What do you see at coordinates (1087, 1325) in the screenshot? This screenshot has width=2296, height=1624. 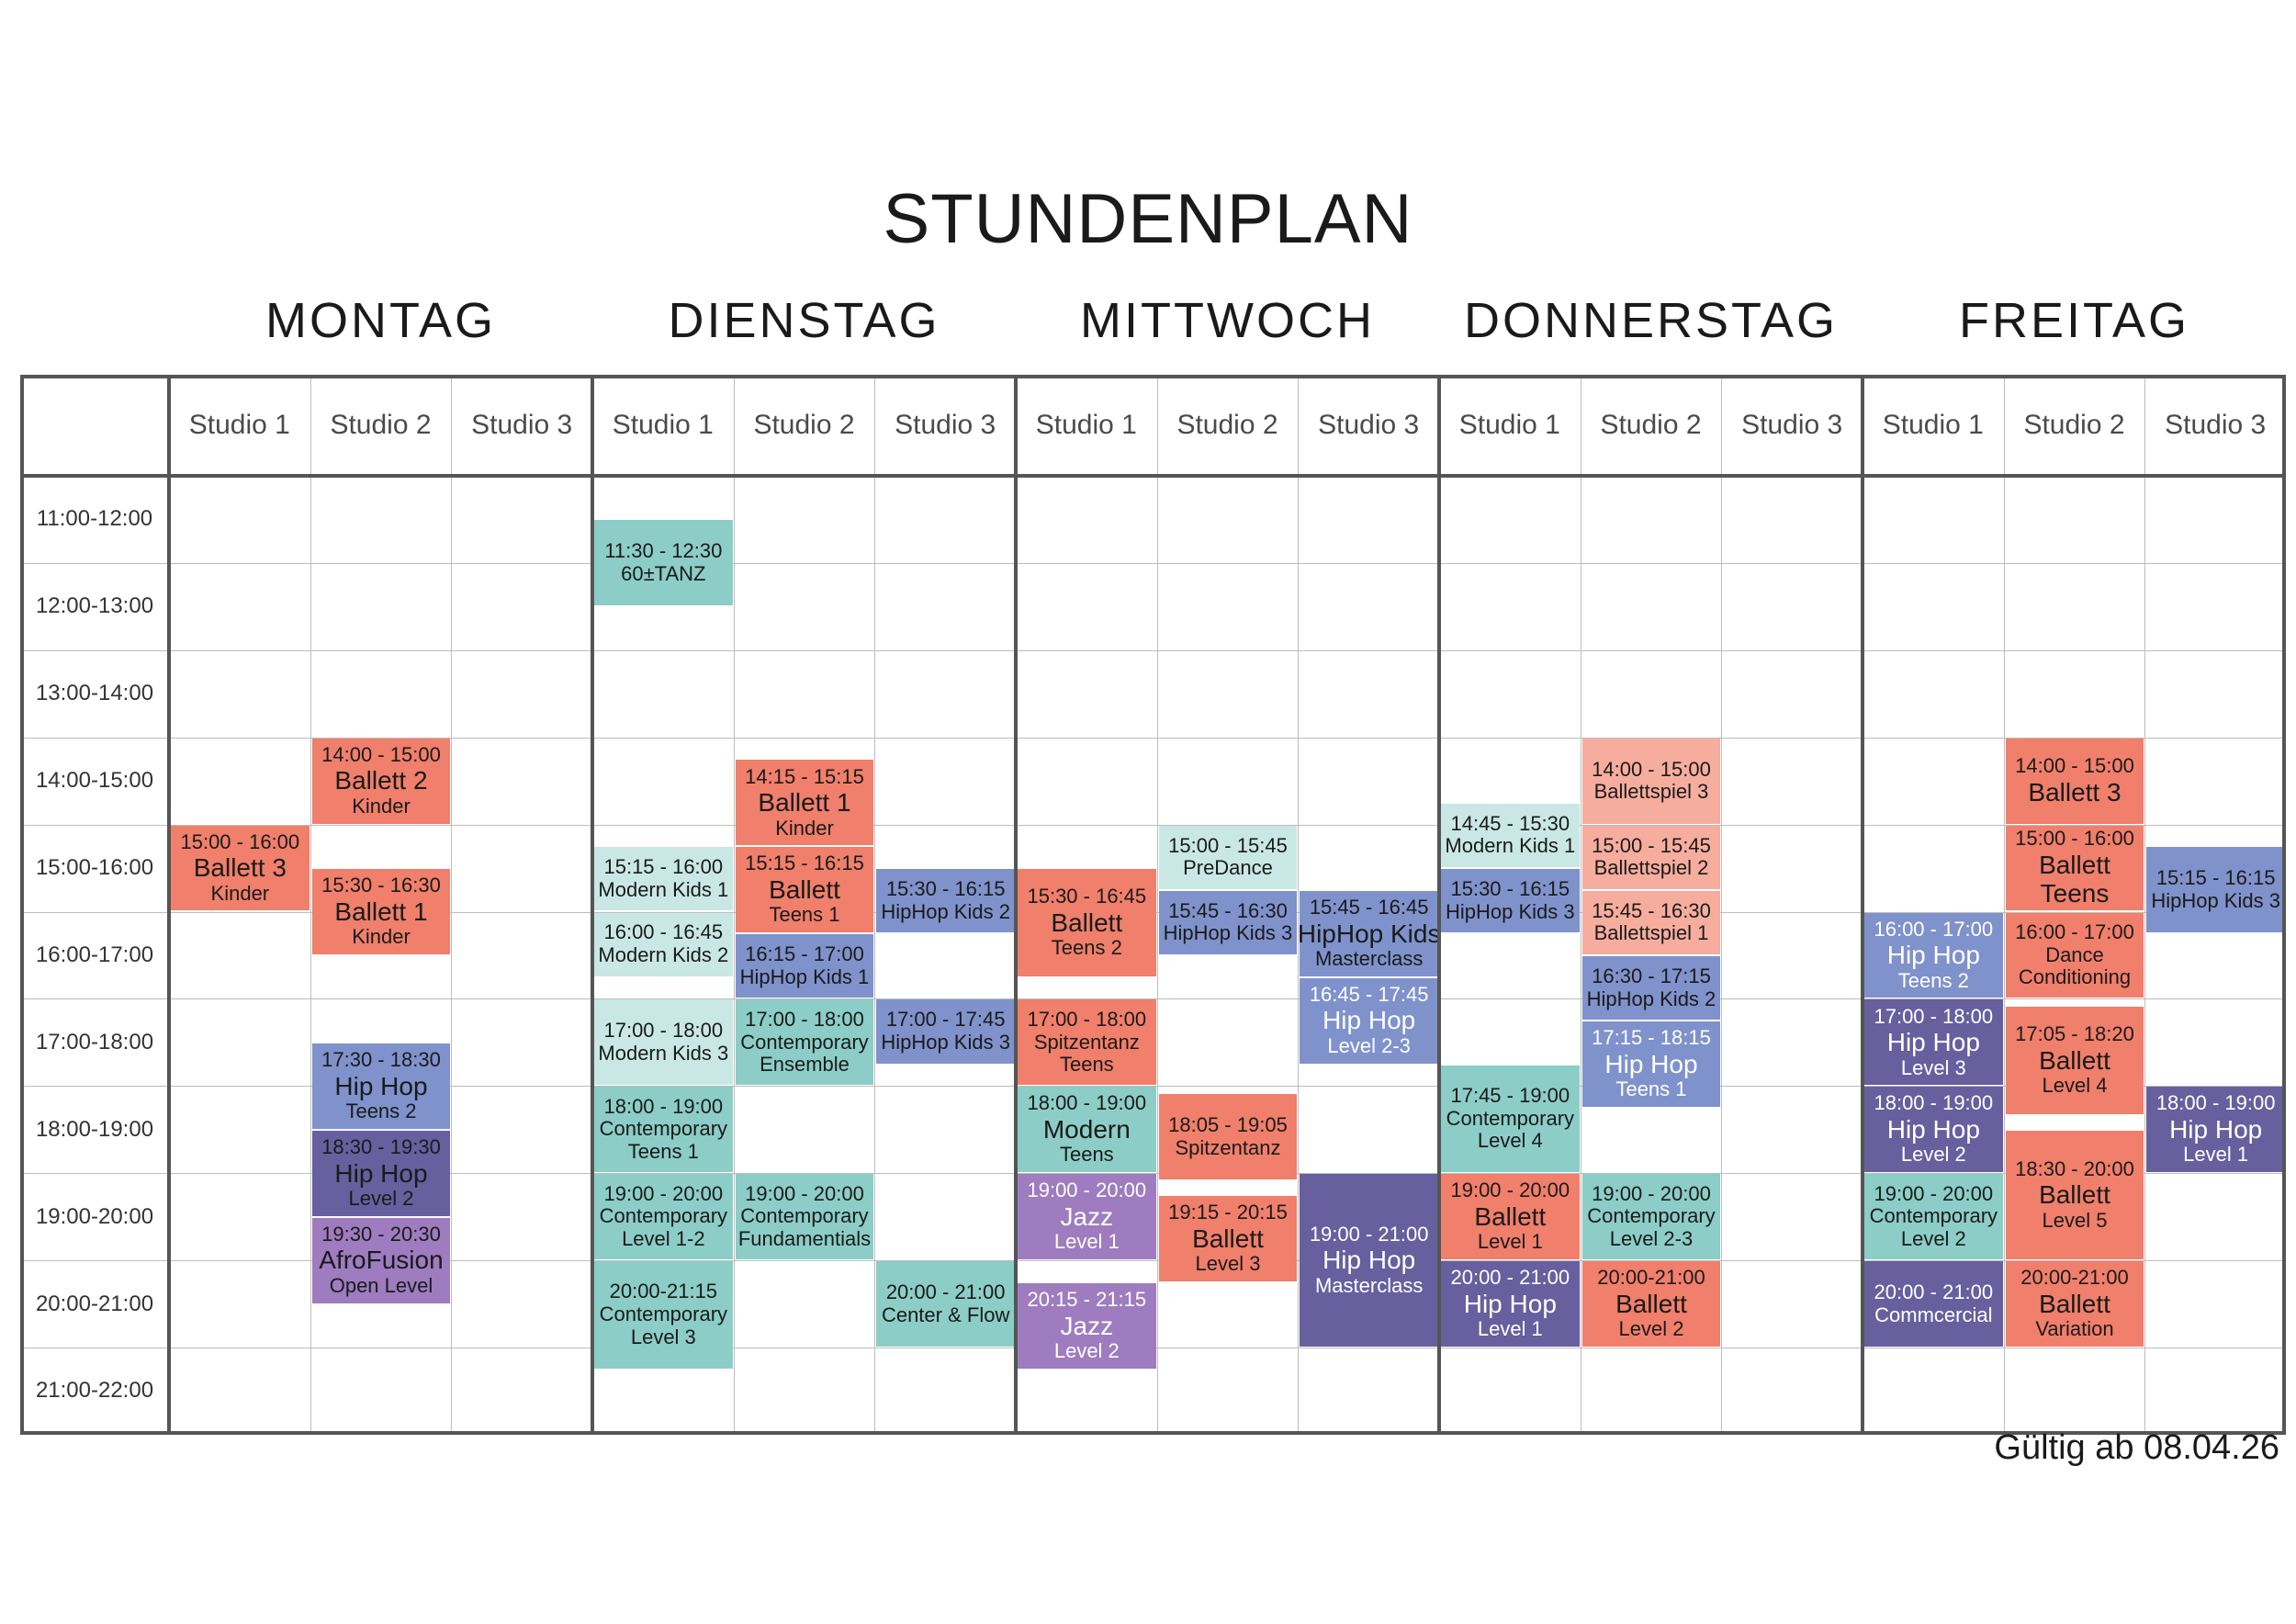 I see `class-block: 20:15 - 21:15 Jazz Level 2` at bounding box center [1087, 1325].